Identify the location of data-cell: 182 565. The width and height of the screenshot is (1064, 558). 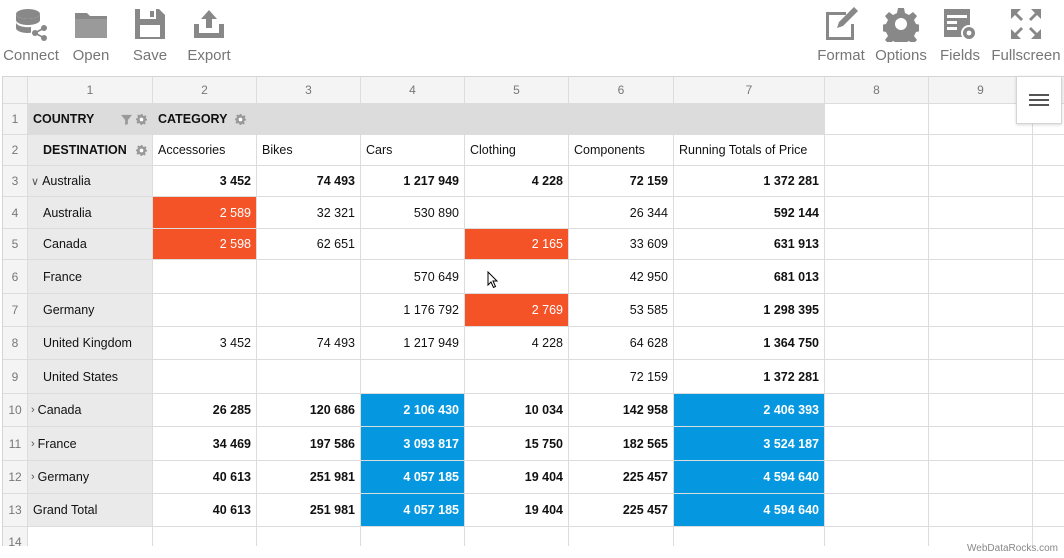
(621, 444).